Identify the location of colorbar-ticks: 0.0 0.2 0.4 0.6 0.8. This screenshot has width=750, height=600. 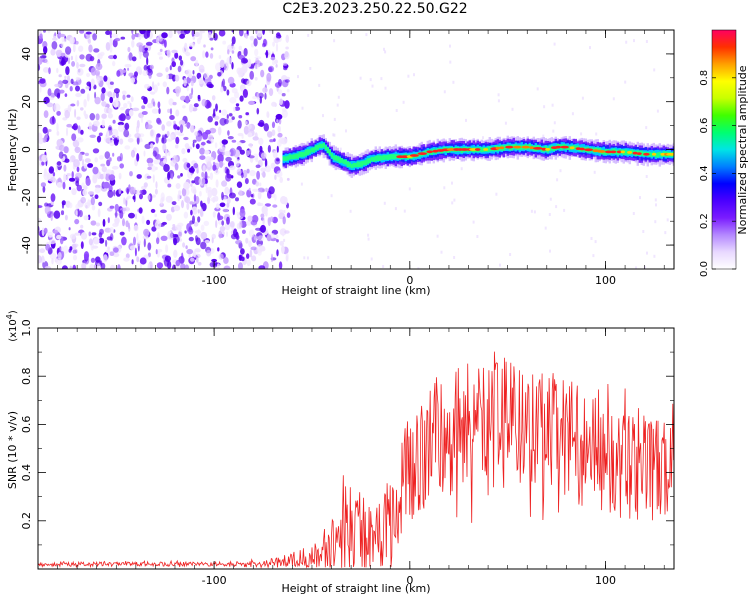
(717, 173).